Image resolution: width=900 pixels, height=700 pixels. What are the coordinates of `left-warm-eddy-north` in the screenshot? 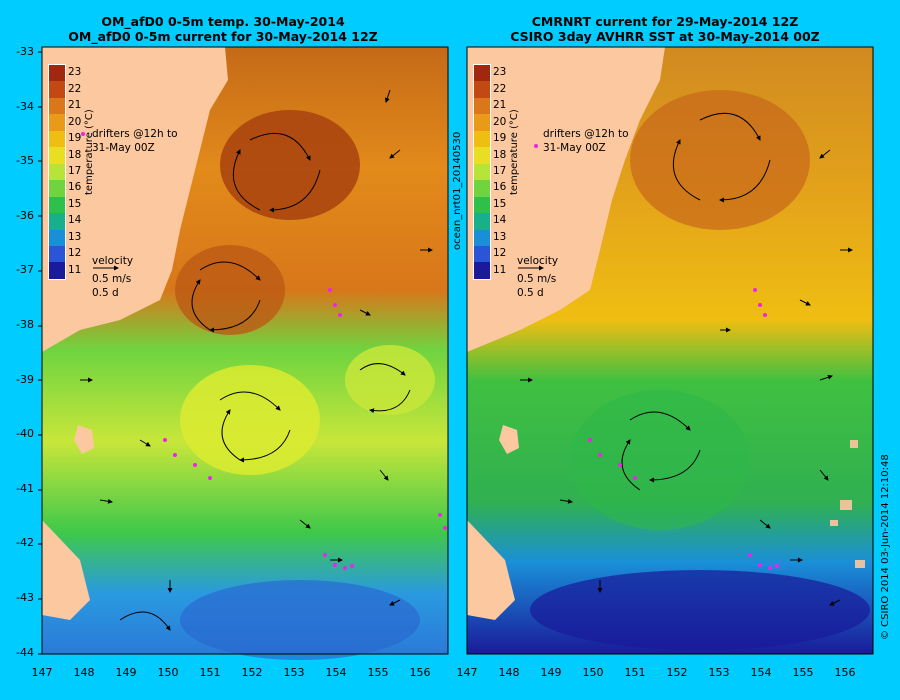 It's located at (290, 165).